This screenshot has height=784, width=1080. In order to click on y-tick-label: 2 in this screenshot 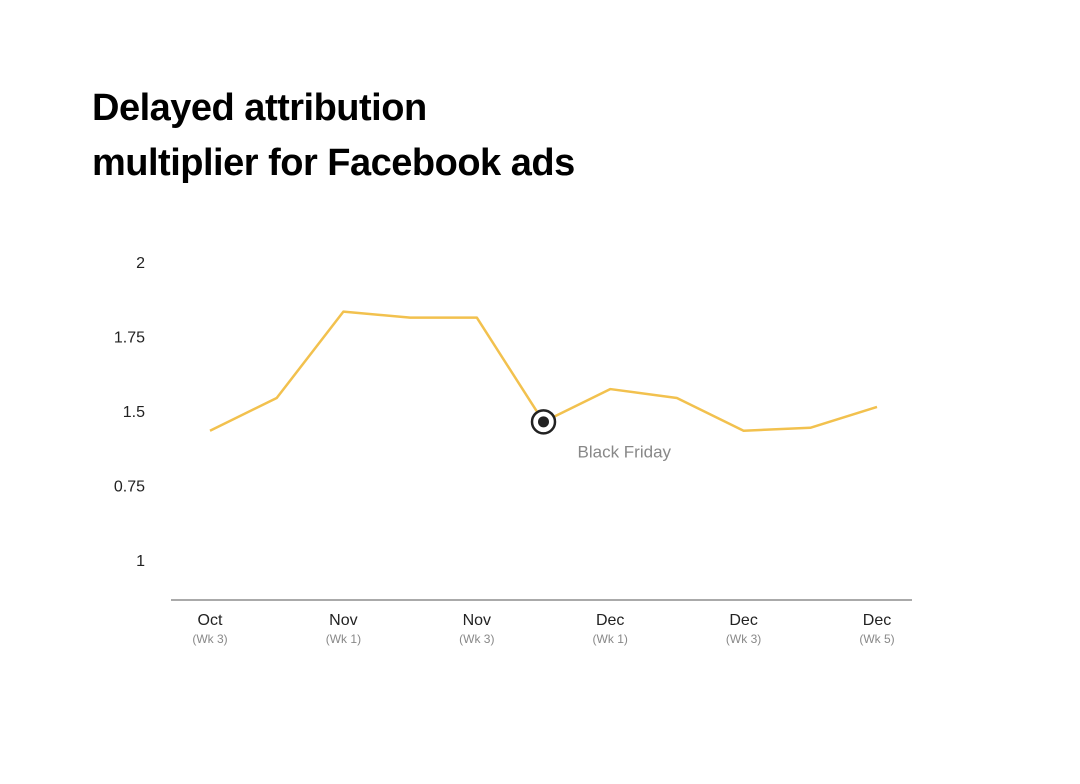, I will do `click(140, 263)`.